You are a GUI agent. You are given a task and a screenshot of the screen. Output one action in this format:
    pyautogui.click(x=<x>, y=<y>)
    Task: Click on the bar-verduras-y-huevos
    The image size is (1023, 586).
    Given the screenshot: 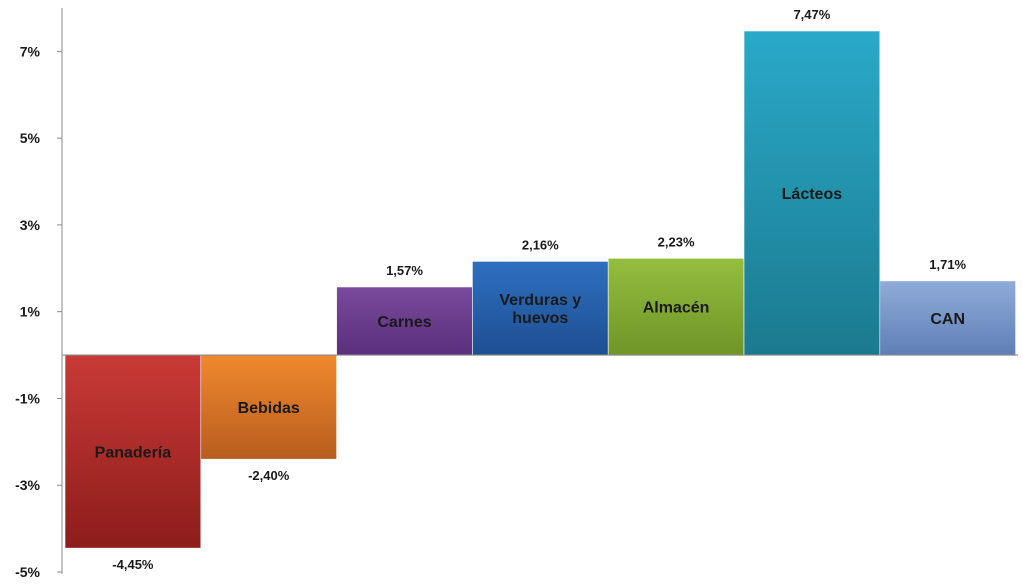 What is the action you would take?
    pyautogui.click(x=540, y=308)
    